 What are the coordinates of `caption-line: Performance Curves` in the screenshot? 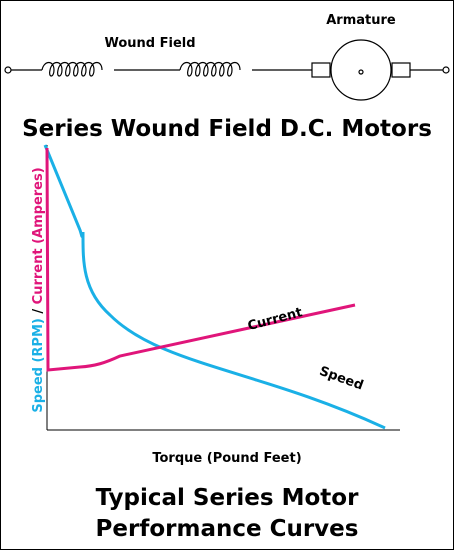 It's located at (227, 529).